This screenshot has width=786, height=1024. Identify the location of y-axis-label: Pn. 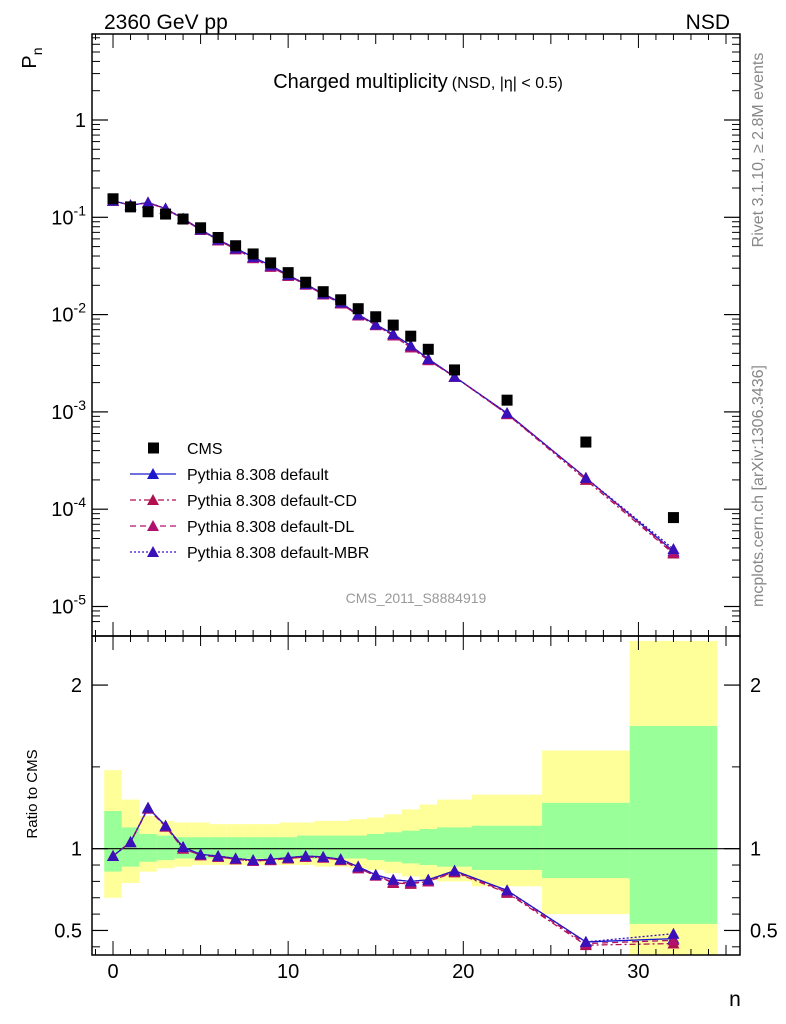
(32, 57).